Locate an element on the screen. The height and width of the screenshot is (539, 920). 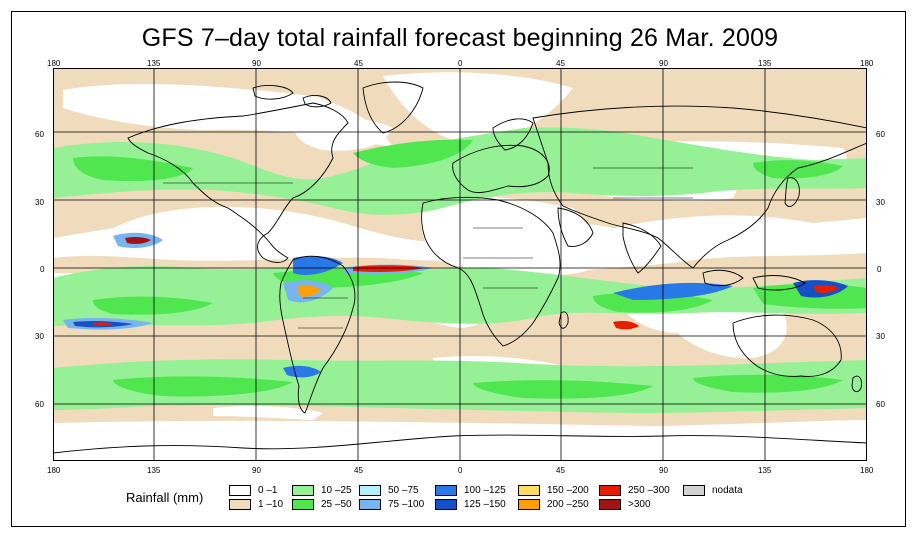
lat-tick-right: 0 is located at coordinates (879, 269).